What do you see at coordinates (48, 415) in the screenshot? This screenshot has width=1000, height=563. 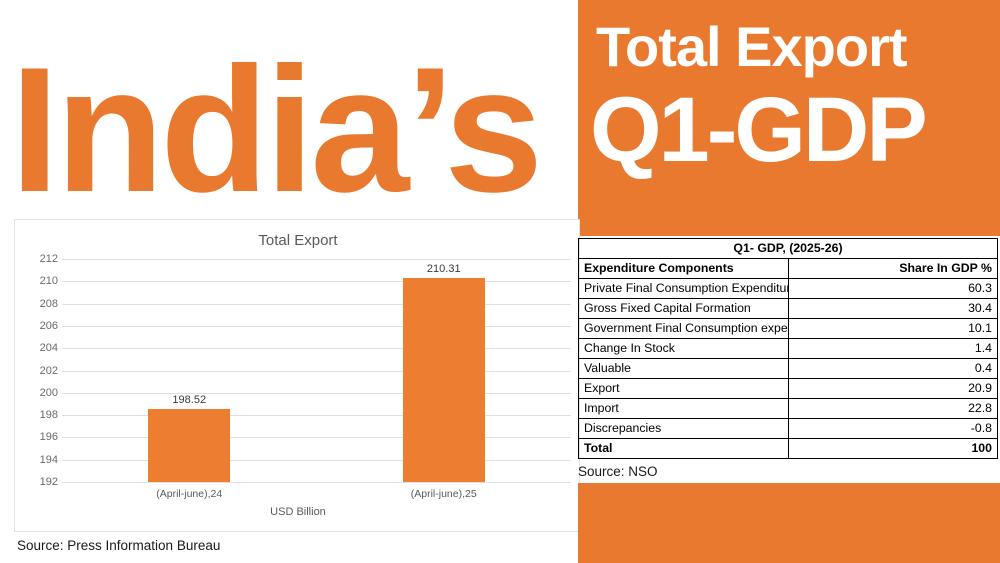 I see `y-axis-tick-label: 198` at bounding box center [48, 415].